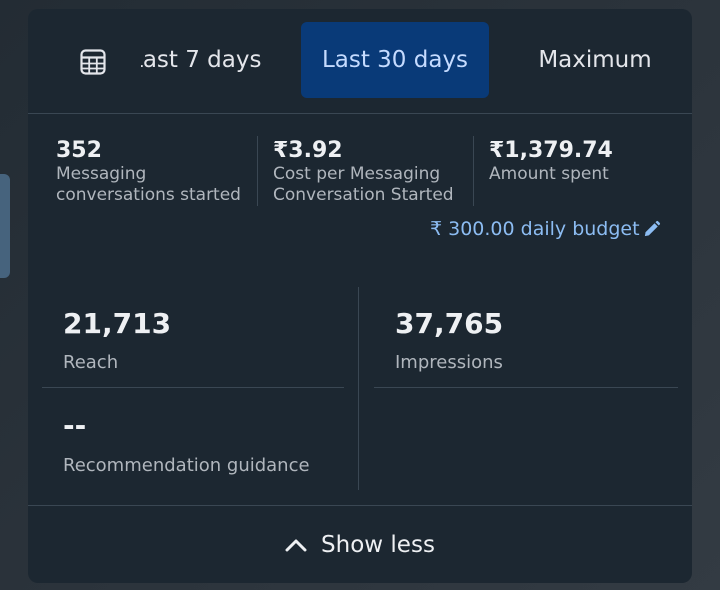 The height and width of the screenshot is (590, 720). I want to click on stat-amount-spent: ₹1,379.74 Amount spent, so click(551, 162).